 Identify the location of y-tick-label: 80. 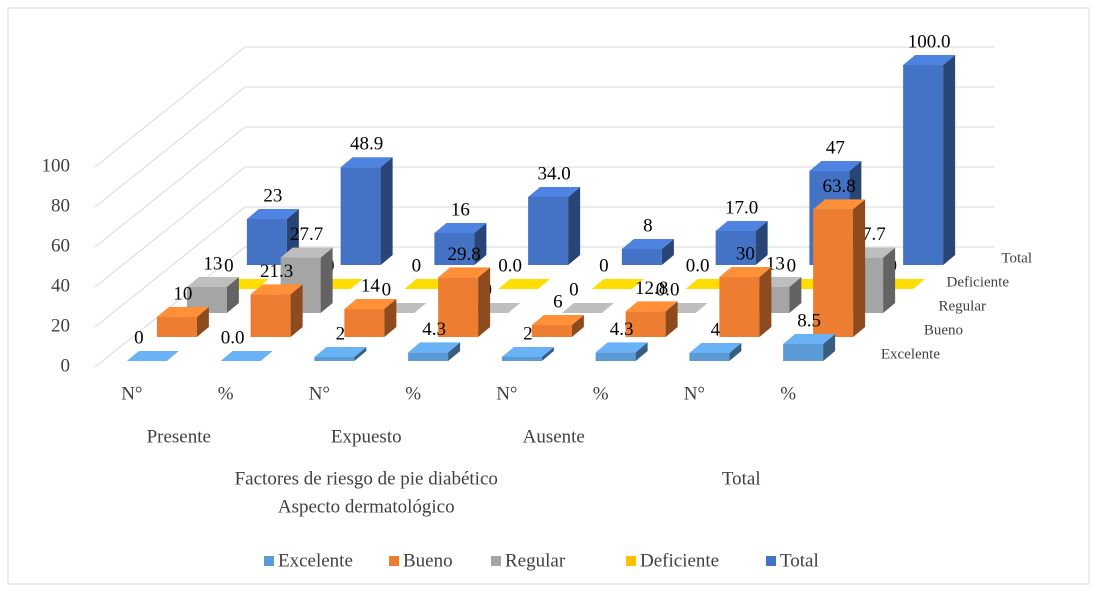
(60, 205).